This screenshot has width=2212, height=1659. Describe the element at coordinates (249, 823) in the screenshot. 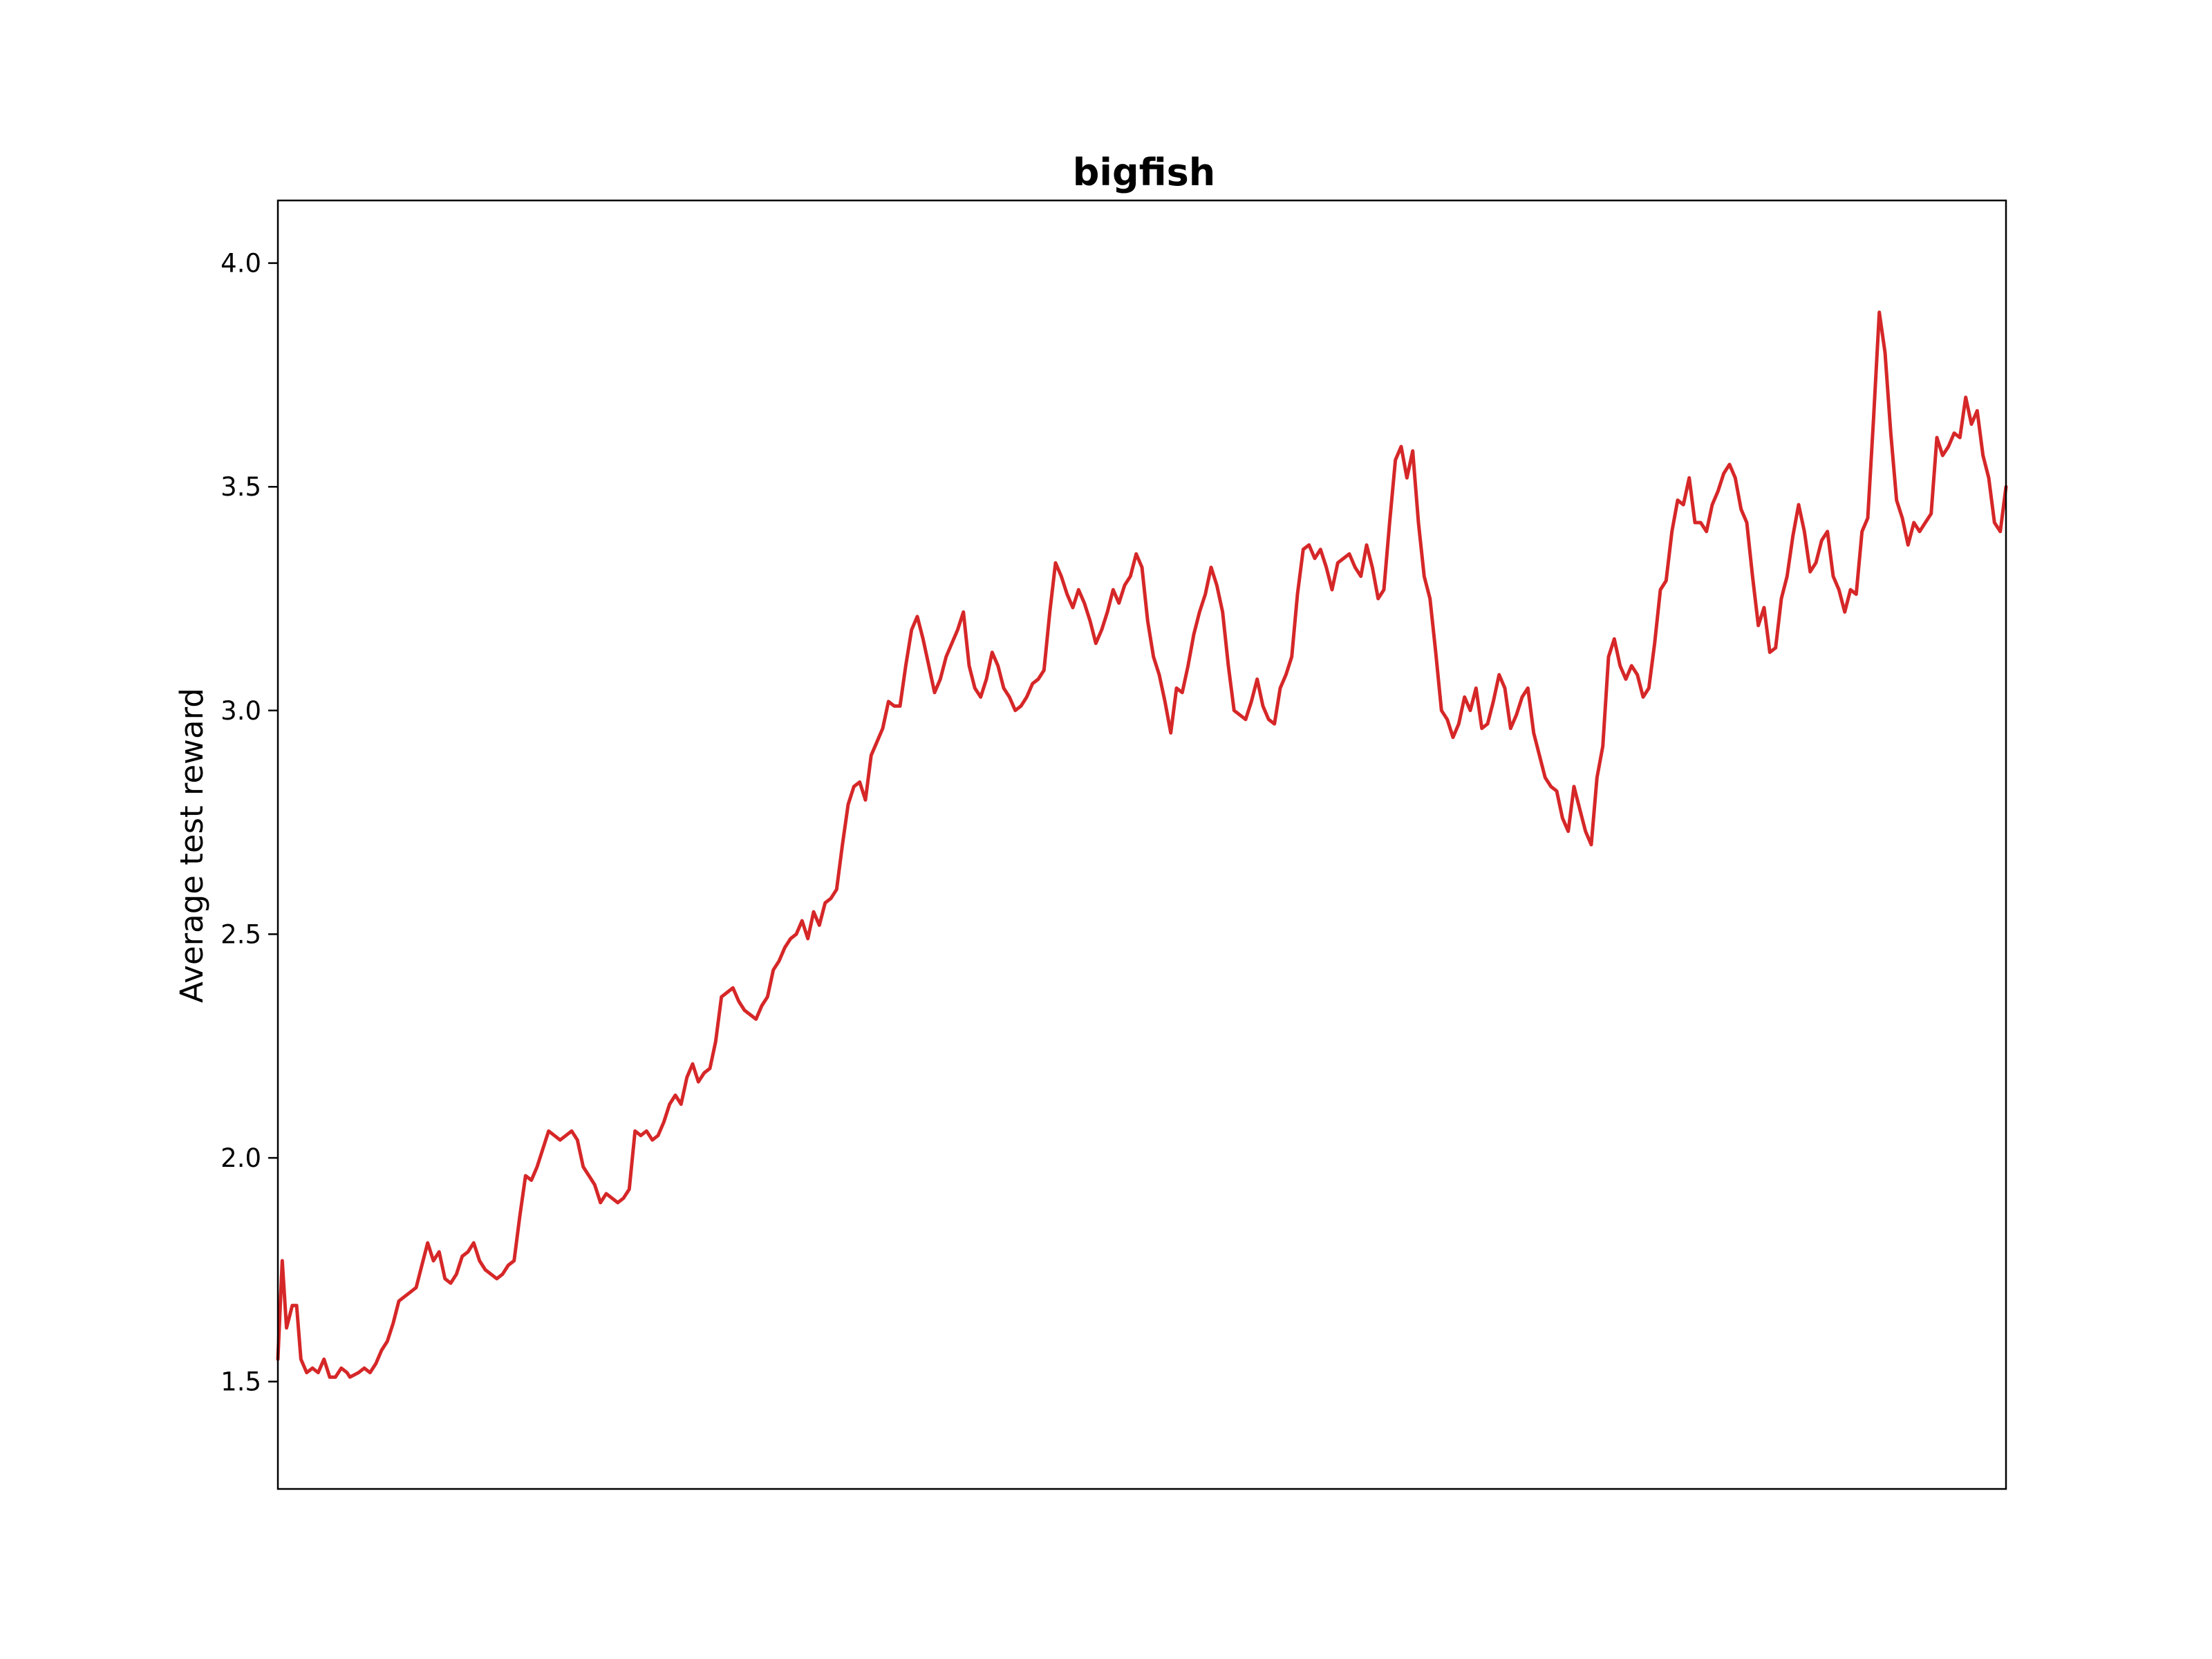

I see `y-axis: 1.5 2.0 2.5 3.0 3.5 4.0` at that location.